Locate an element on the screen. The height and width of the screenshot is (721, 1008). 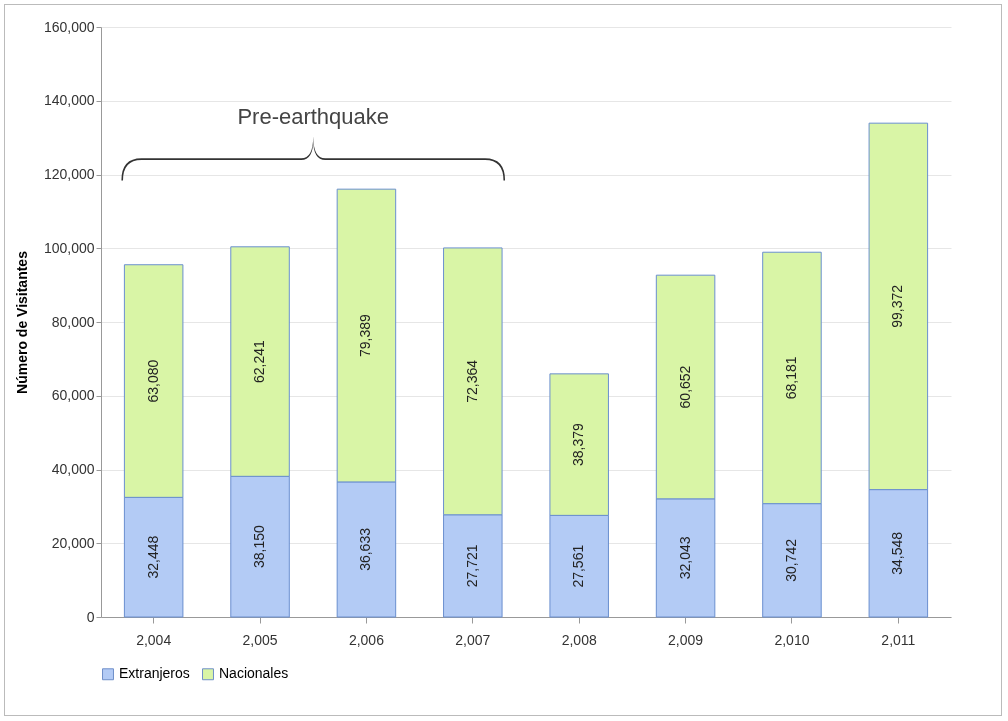
x-tick-label: 2,006 is located at coordinates (366, 639).